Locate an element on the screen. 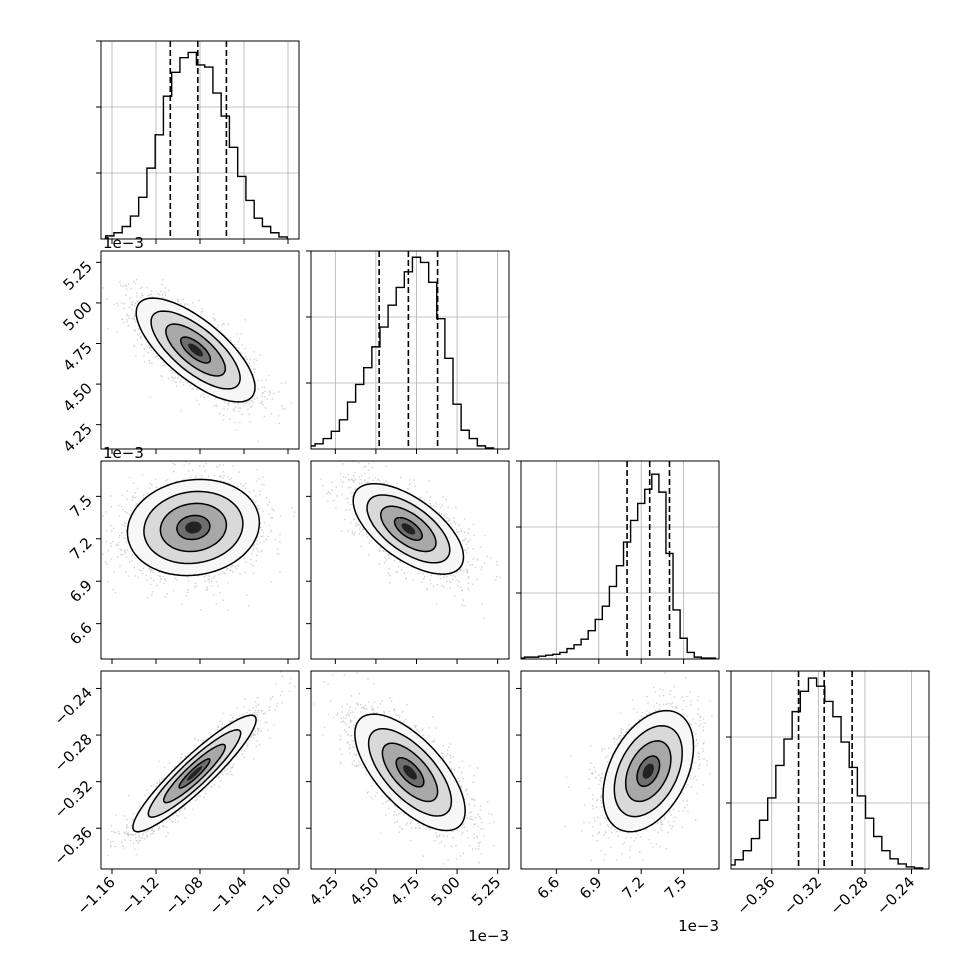 The image size is (970, 970). x-tick-label: 7.5 is located at coordinates (676, 888).